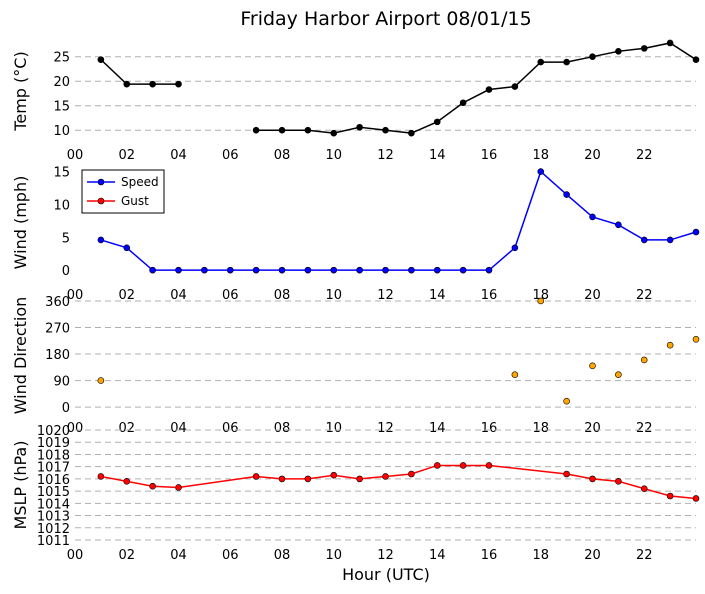 This screenshot has height=594, width=705. I want to click on wind-x-tick-label: 02, so click(126, 295).